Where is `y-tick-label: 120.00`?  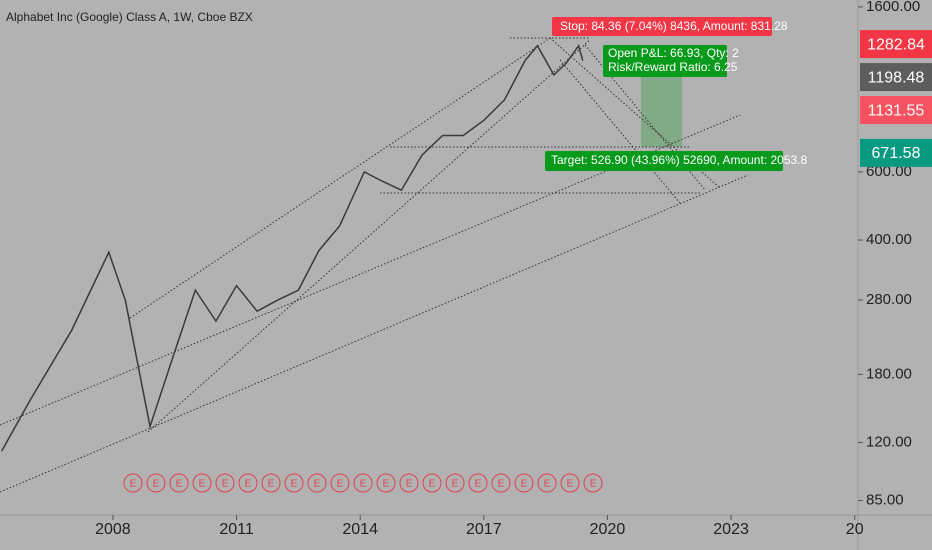 y-tick-label: 120.00 is located at coordinates (889, 442).